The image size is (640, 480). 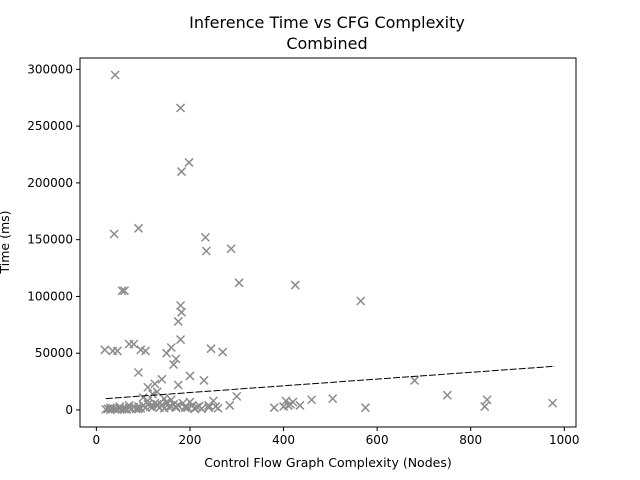 What do you see at coordinates (50, 240) in the screenshot?
I see `y-tick-label: 150000` at bounding box center [50, 240].